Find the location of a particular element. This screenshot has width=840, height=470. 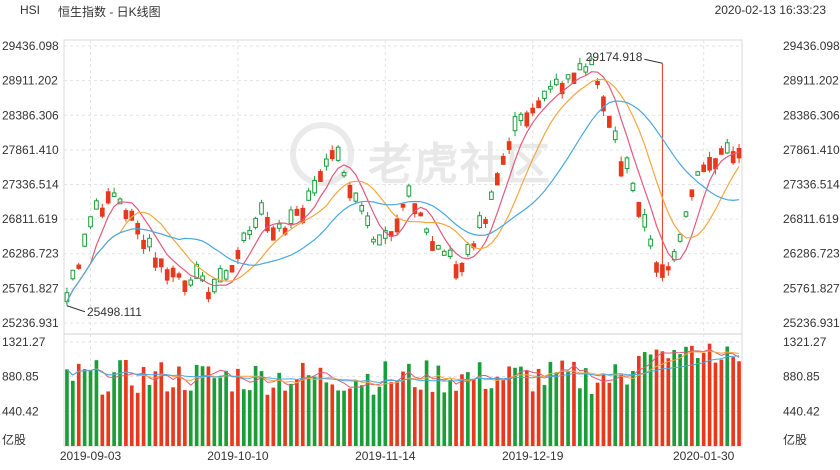

price-tick-right: 28386.306 is located at coordinates (811, 115).